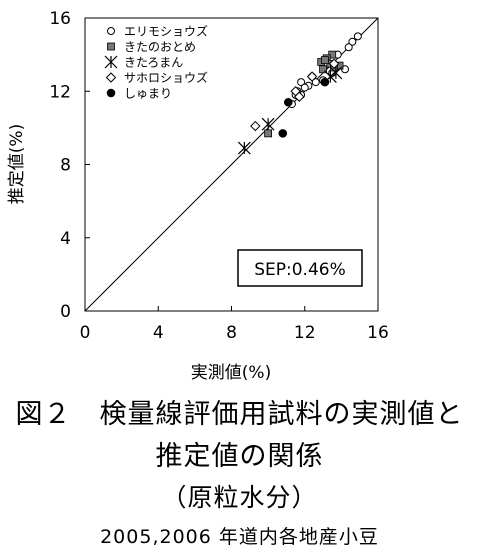 This screenshot has height=557, width=479. Describe the element at coordinates (231, 333) in the screenshot. I see `x-tick-label: 8` at that location.